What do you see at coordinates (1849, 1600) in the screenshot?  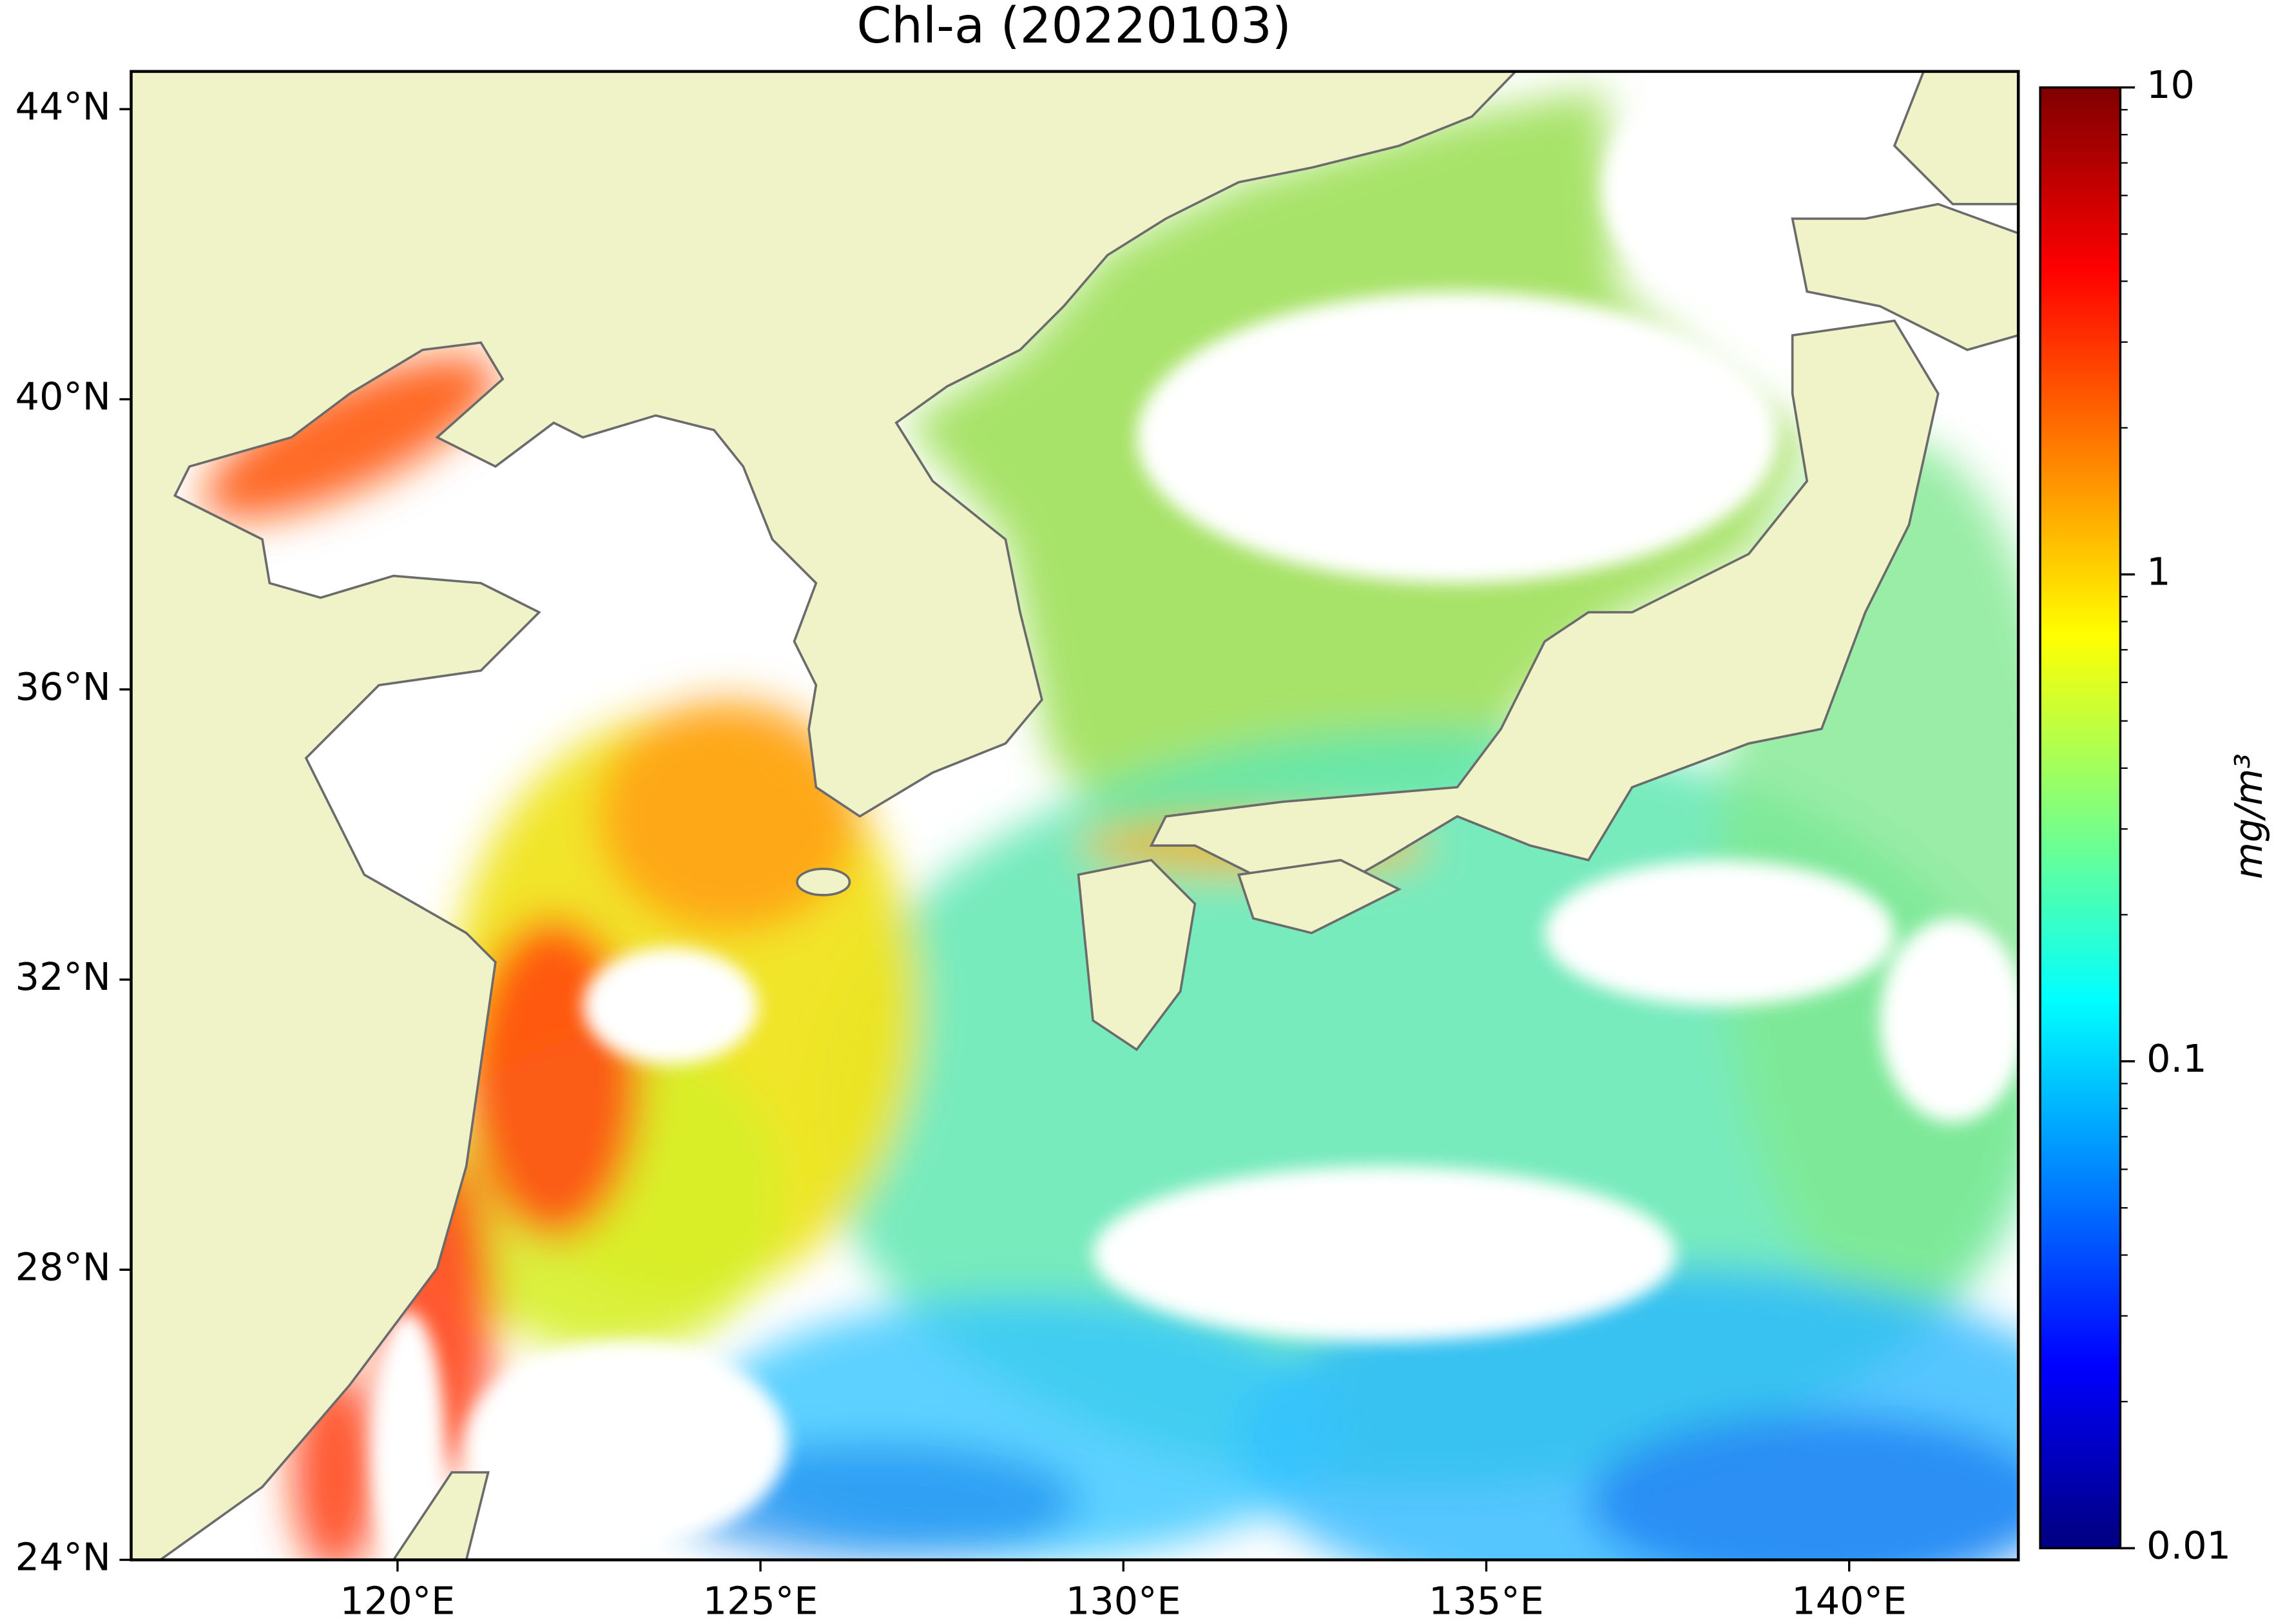 I see `x-tick-label: 140°E` at bounding box center [1849, 1600].